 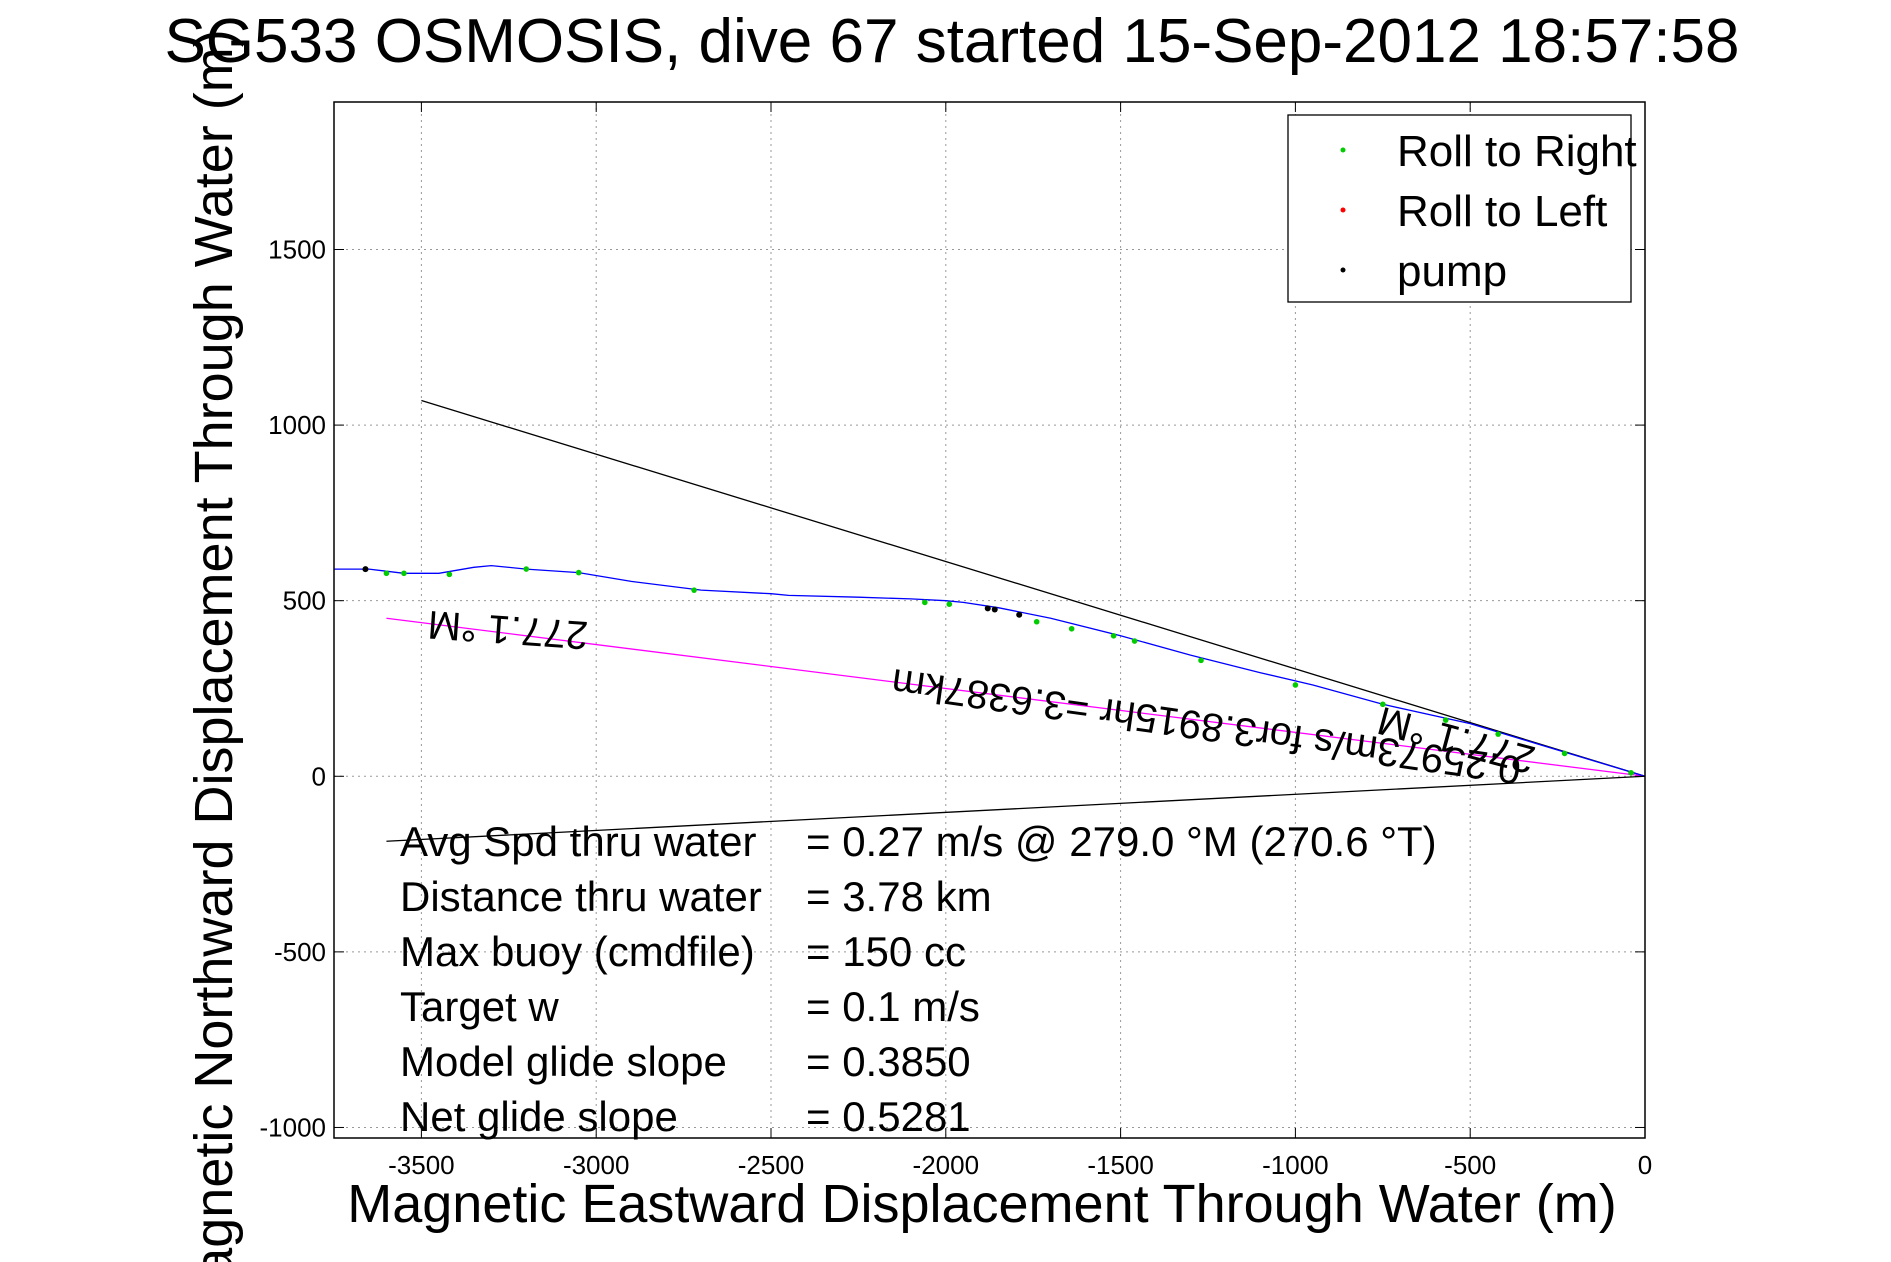 I want to click on stat-value: = 0.3850, so click(x=888, y=1061).